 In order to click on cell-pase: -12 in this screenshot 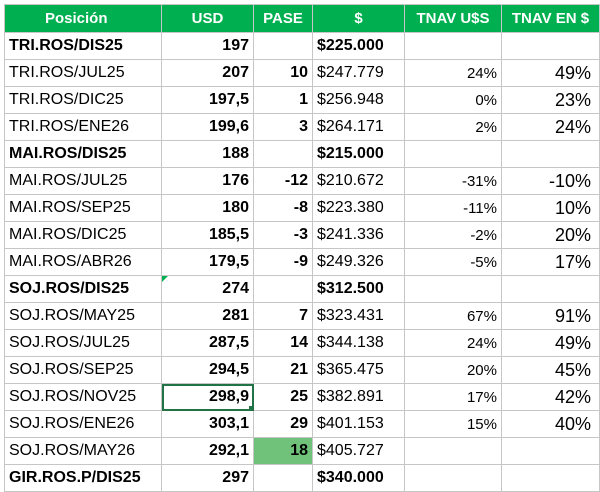, I will do `click(283, 181)`.